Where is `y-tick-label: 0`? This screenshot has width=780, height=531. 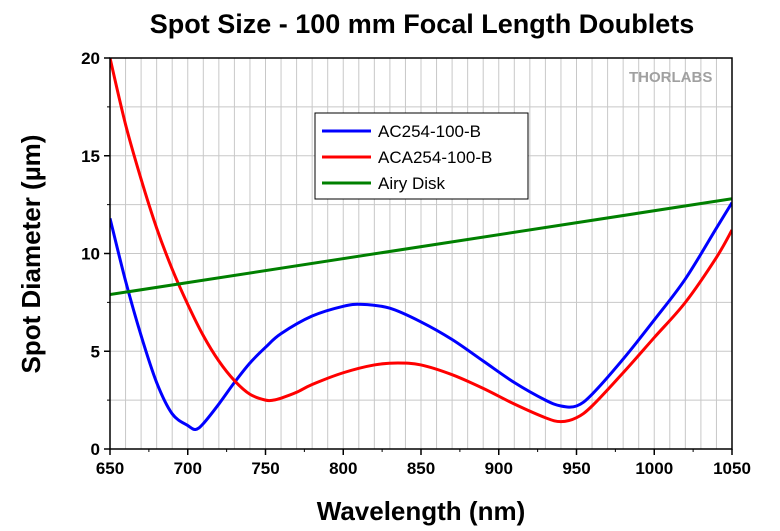 y-tick-label: 0 is located at coordinates (95, 449).